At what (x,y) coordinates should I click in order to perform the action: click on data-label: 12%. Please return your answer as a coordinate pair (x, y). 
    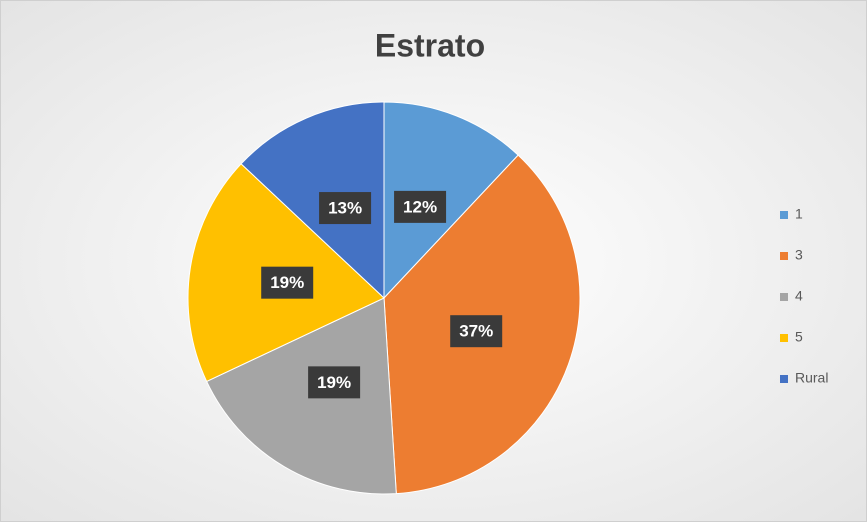
    Looking at the image, I should click on (420, 206).